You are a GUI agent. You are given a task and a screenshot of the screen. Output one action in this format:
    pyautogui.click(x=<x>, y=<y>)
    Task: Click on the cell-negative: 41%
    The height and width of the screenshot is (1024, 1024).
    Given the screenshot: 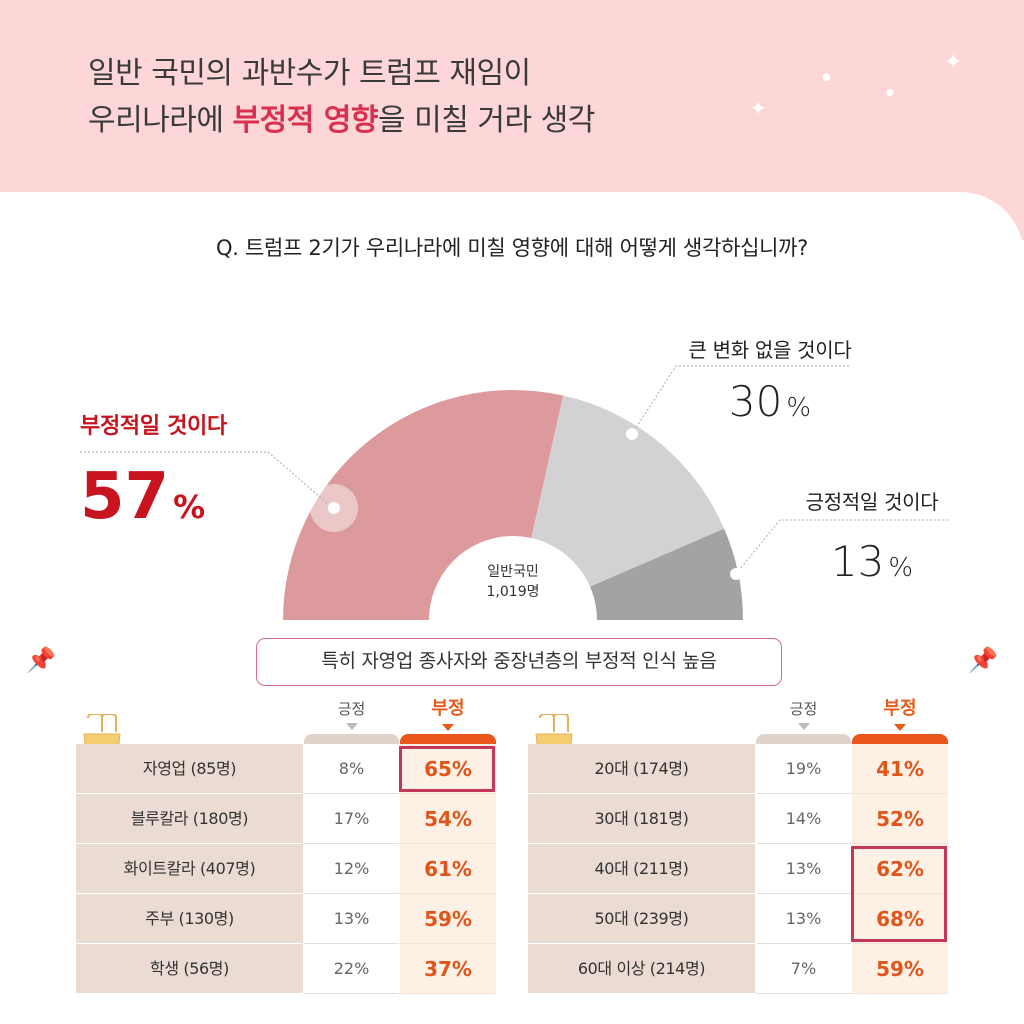 What is the action you would take?
    pyautogui.click(x=900, y=769)
    